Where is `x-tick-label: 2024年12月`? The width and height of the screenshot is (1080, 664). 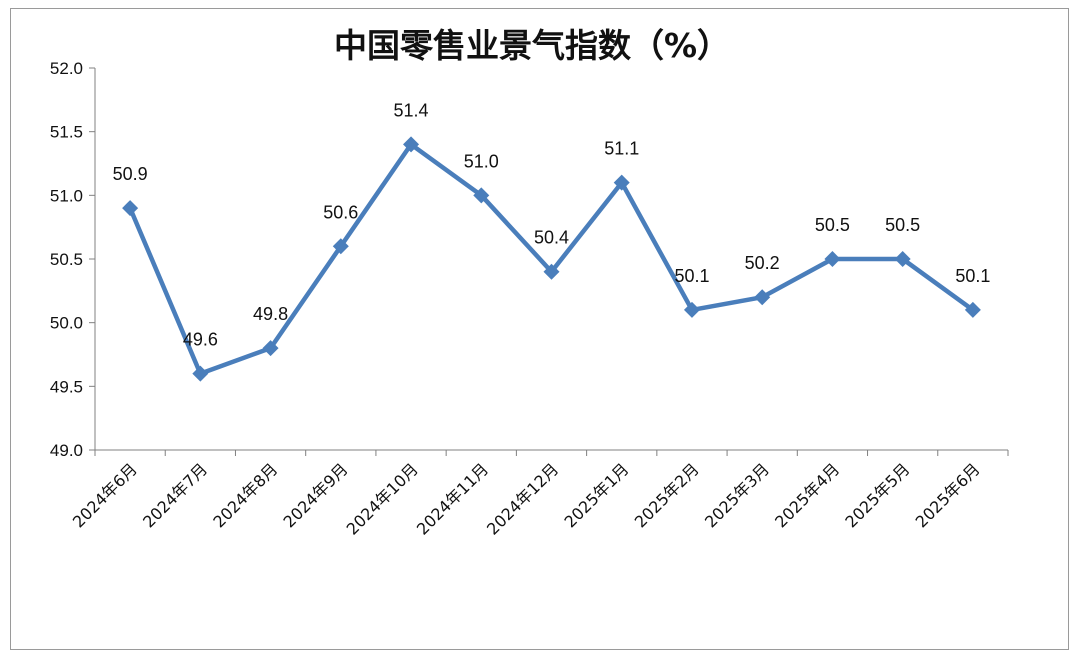 x-tick-label: 2024年12月 is located at coordinates (522, 498).